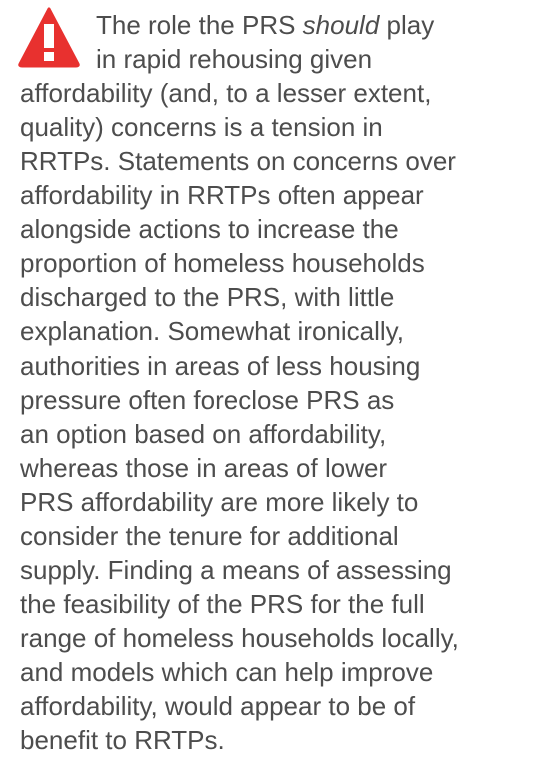 The width and height of the screenshot is (537, 770). Describe the element at coordinates (234, 59) in the screenshot. I see `text-line: in rapid rehousing given` at that location.